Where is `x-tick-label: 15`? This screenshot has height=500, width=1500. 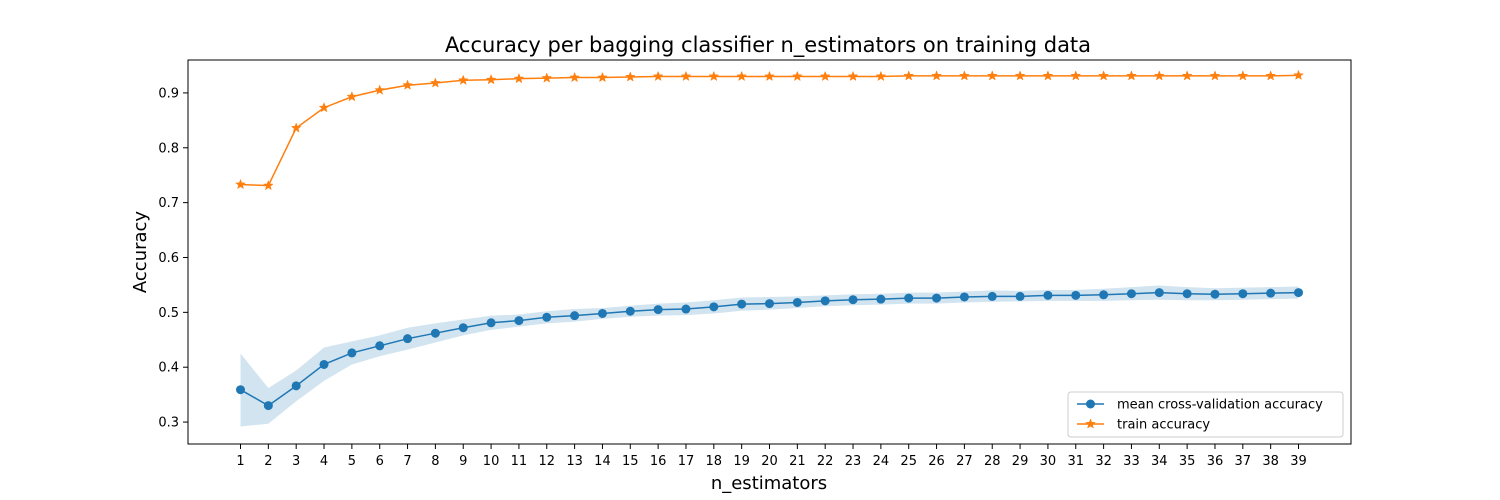 x-tick-label: 15 is located at coordinates (630, 461).